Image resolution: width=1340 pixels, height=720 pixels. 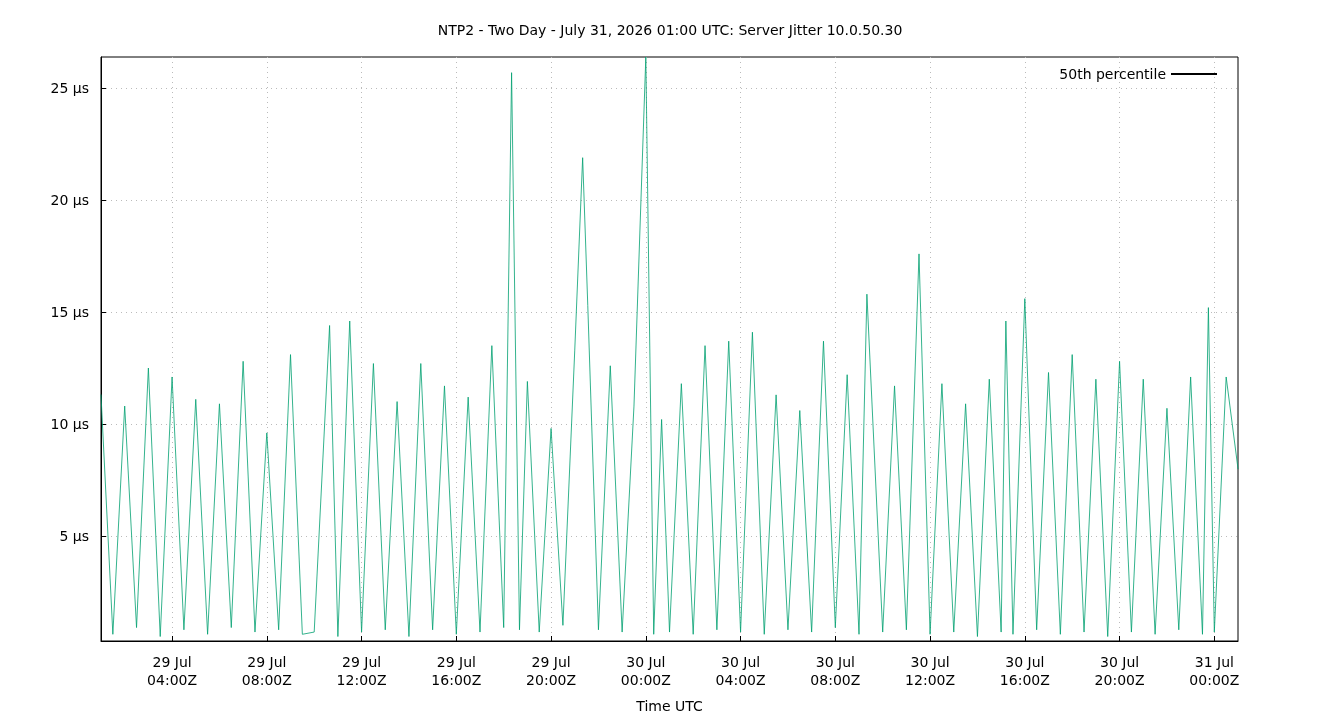 I want to click on x-tick-label: 29 Jul 16:00Z, so click(x=456, y=671).